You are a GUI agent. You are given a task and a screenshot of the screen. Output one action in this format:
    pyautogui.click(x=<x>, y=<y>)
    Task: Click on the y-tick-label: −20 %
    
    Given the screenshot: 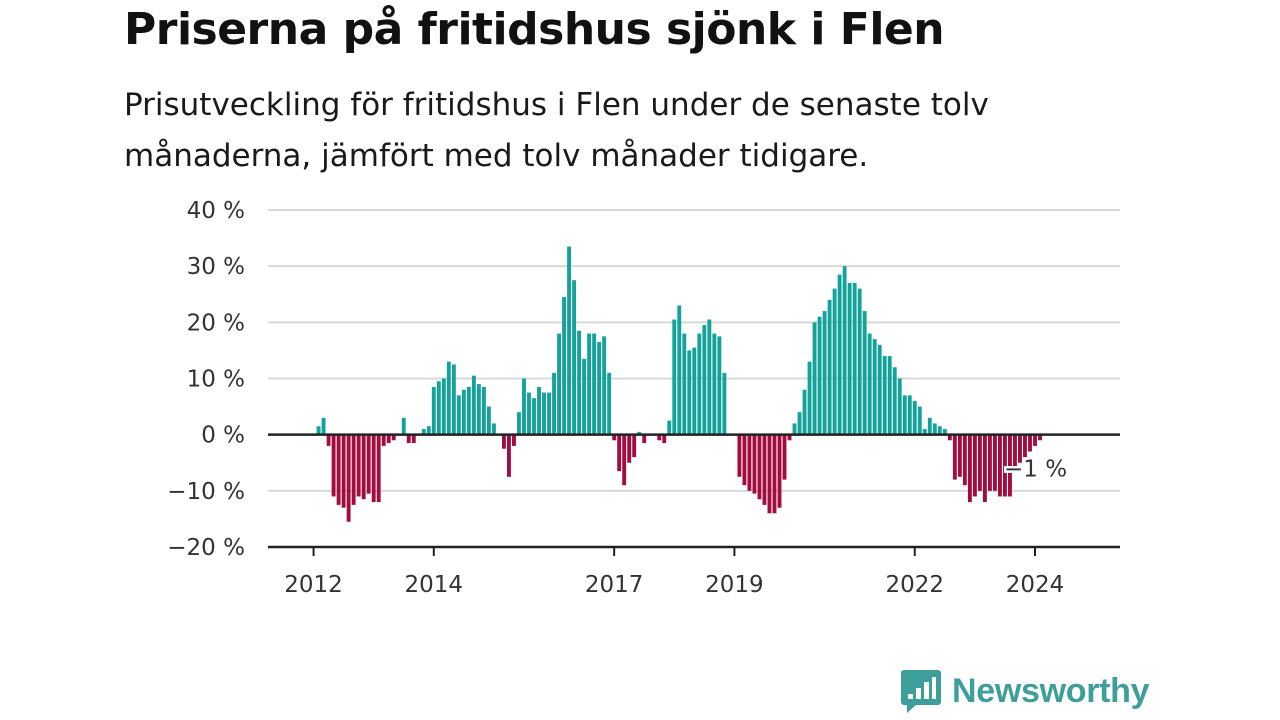 What is the action you would take?
    pyautogui.click(x=206, y=548)
    